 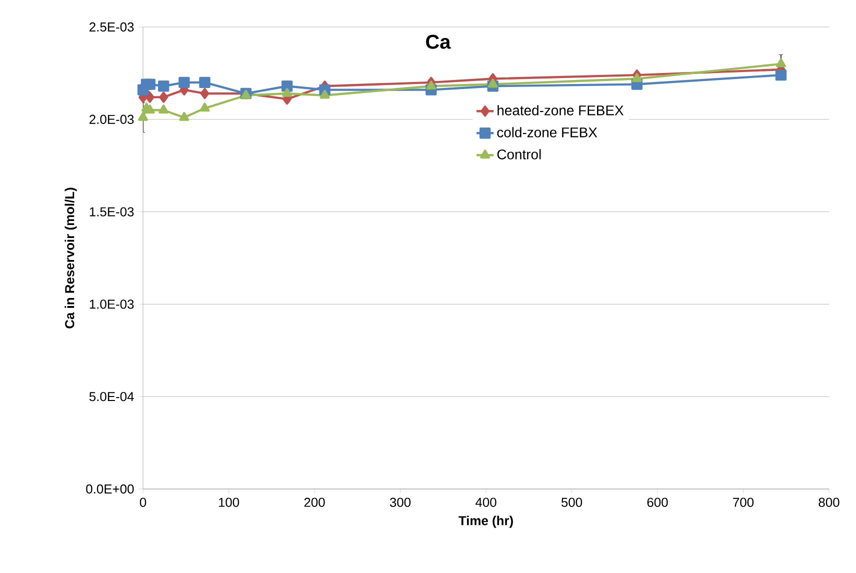 I want to click on y-tick-label: 1.5E-03, so click(x=112, y=211).